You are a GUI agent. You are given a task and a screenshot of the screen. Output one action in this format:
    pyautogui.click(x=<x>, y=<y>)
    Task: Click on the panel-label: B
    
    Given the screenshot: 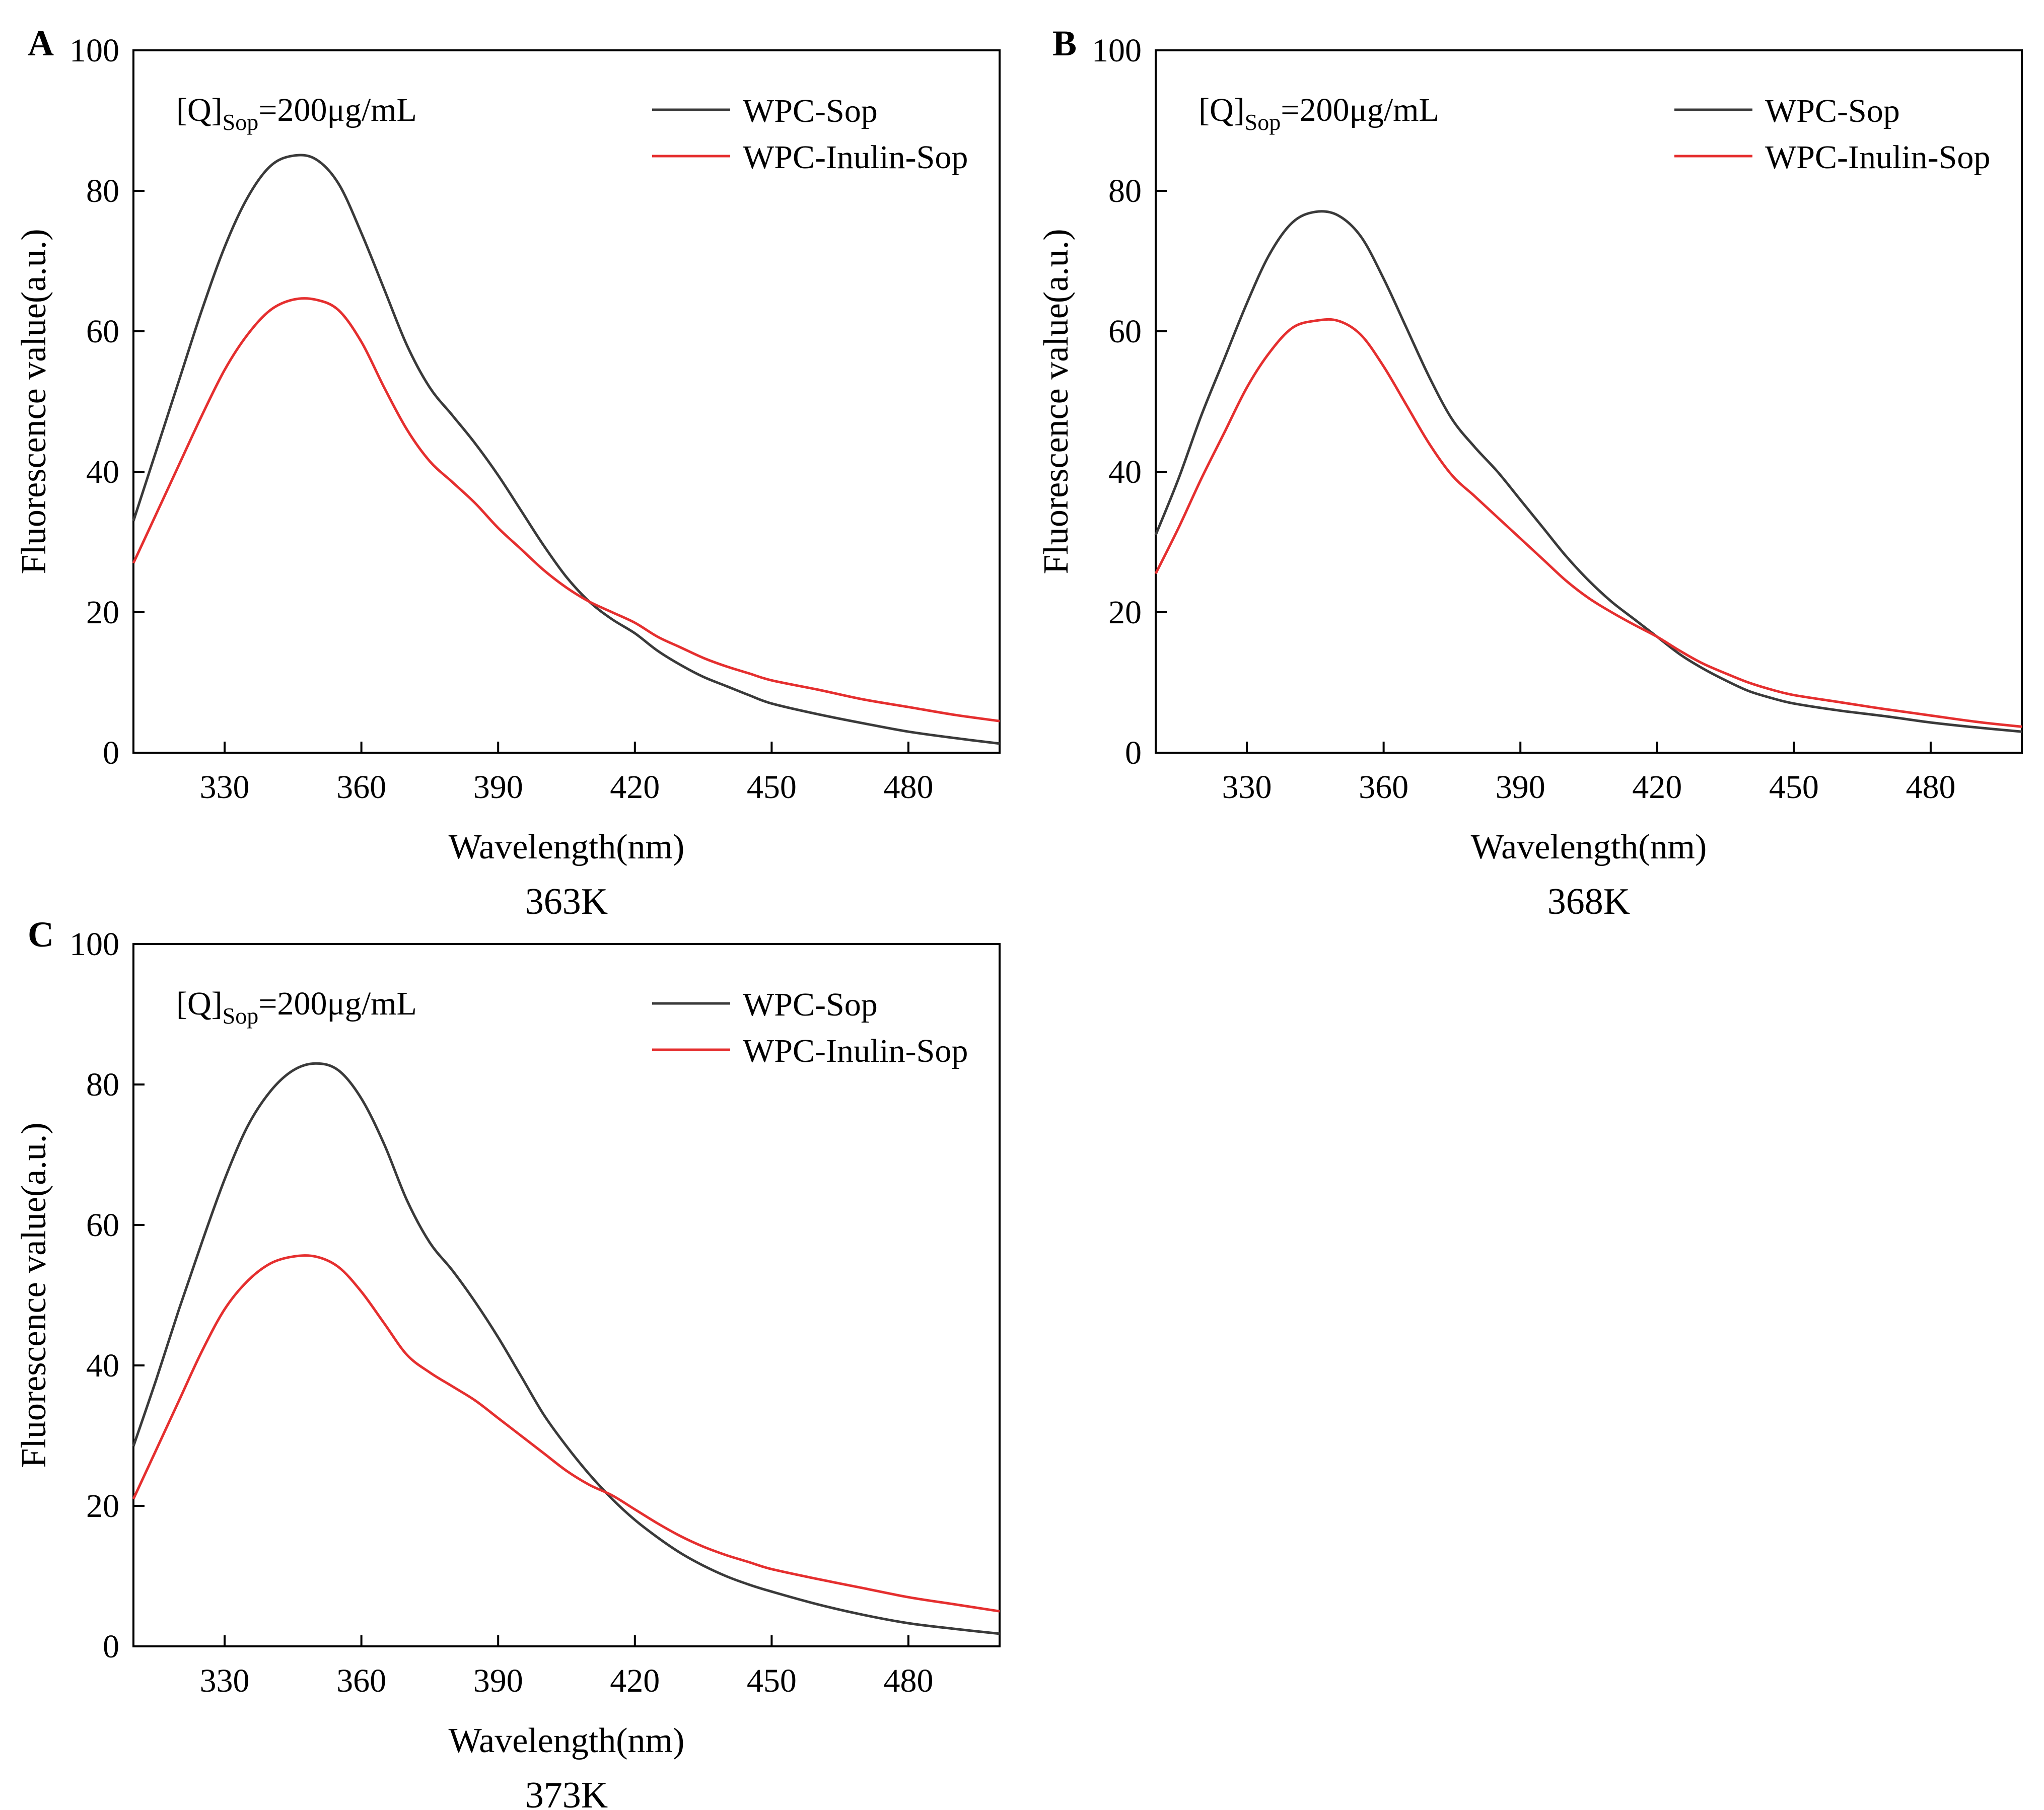 What is the action you would take?
    pyautogui.click(x=1065, y=43)
    